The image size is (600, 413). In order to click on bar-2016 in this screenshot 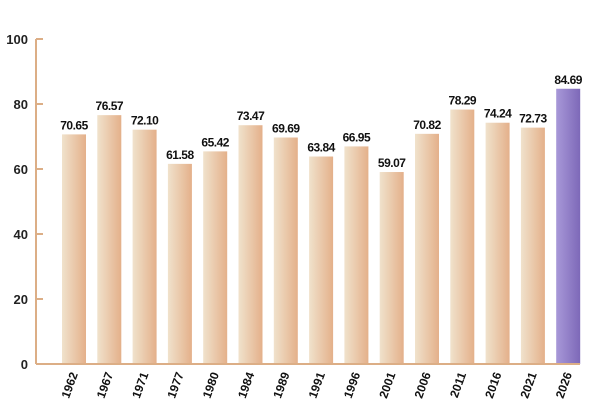, I will do `click(497, 243)`.